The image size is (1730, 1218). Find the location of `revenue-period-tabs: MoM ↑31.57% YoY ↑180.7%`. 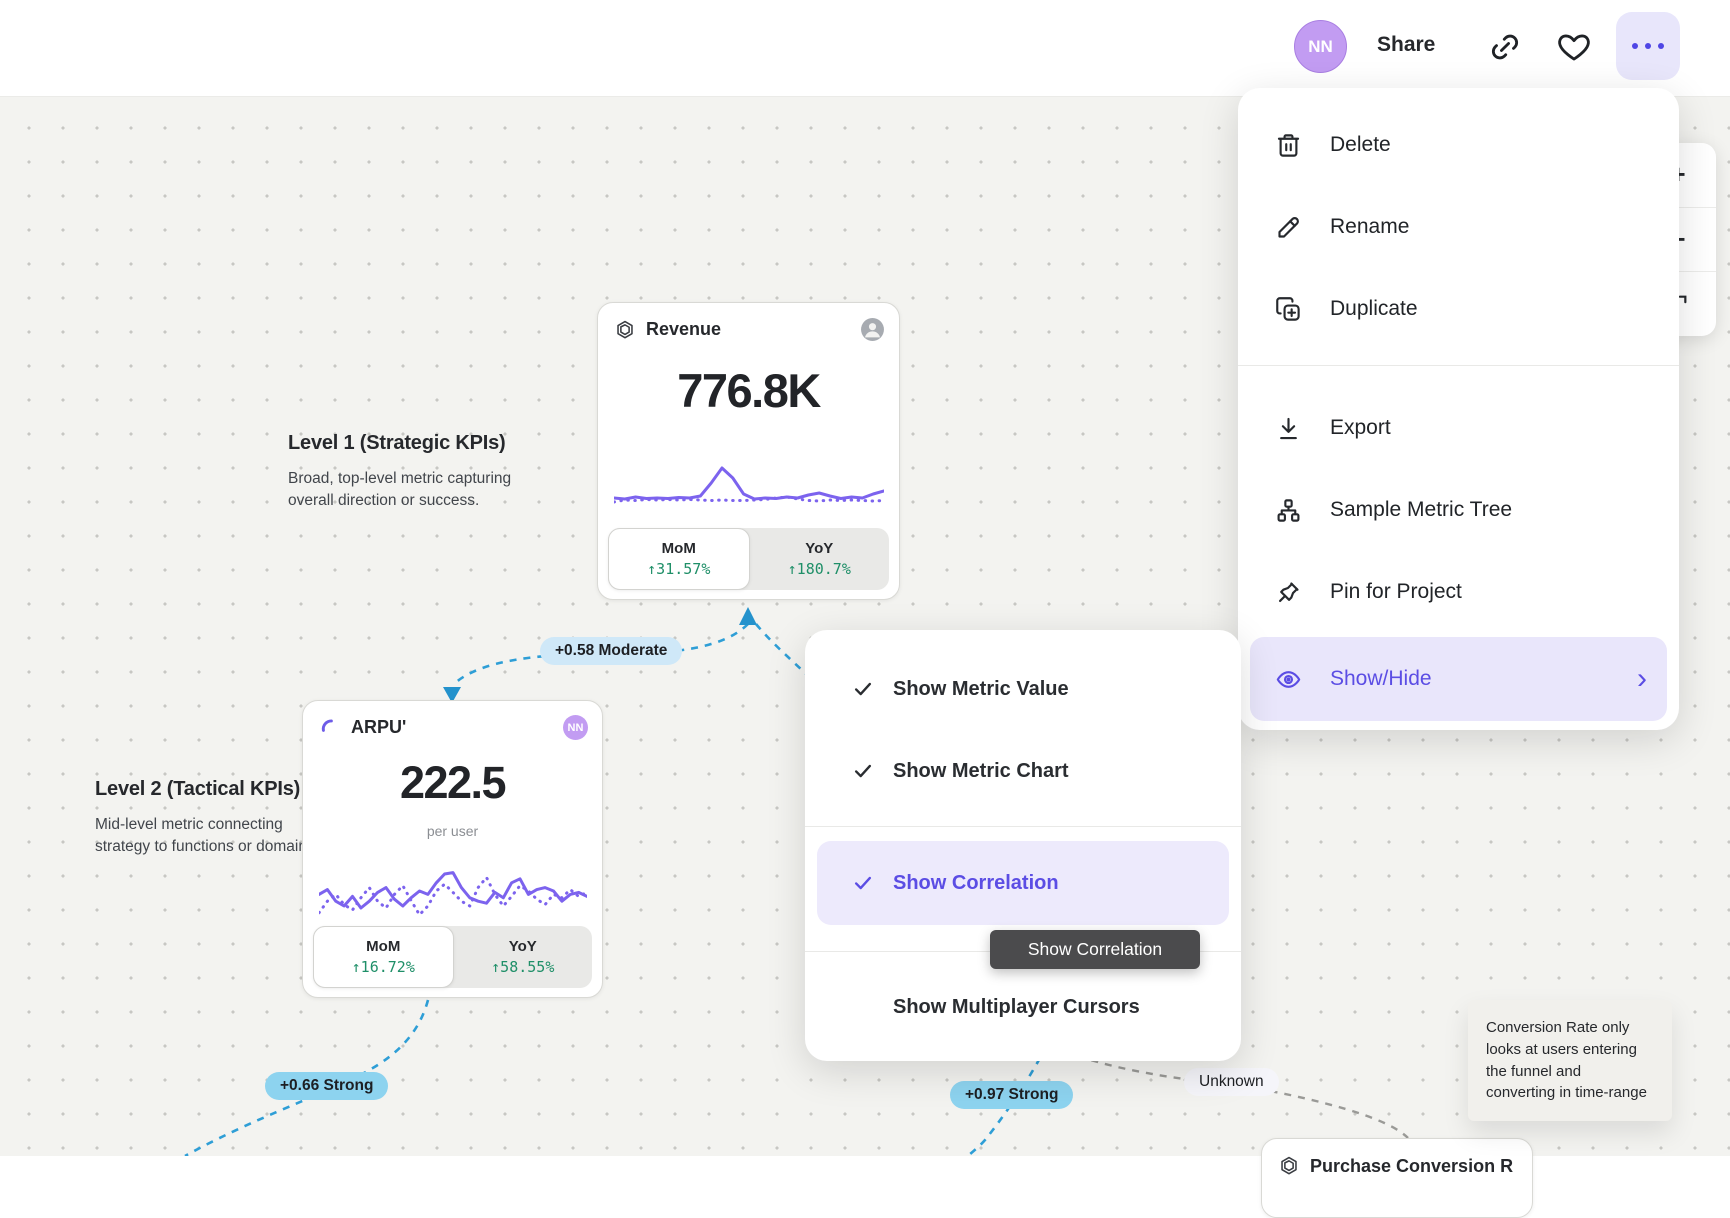

revenue-period-tabs: MoM ↑31.57% YoY ↑180.7% is located at coordinates (748, 559).